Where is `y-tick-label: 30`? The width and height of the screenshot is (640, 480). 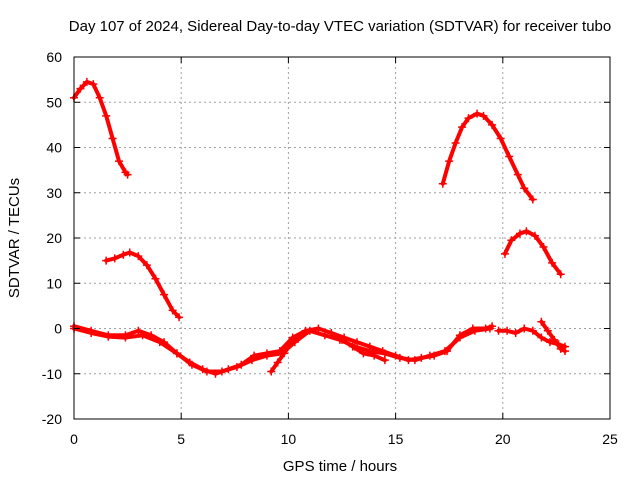
y-tick-label: 30 is located at coordinates (54, 193).